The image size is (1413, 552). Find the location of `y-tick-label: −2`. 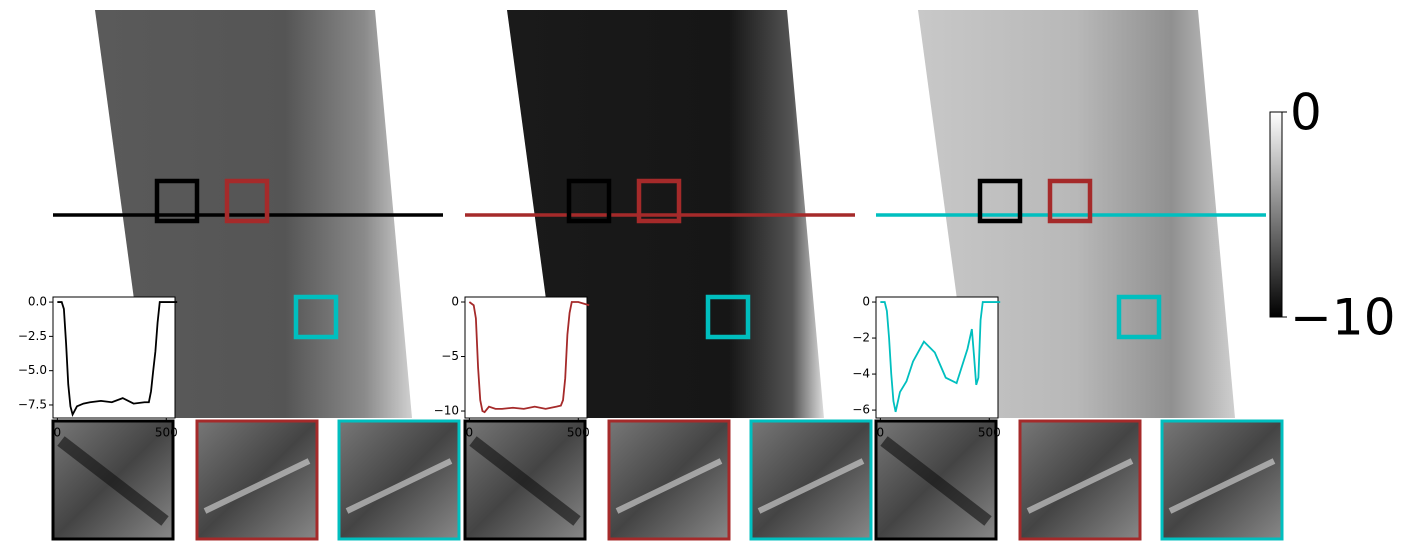

y-tick-label: −2 is located at coordinates (861, 338).